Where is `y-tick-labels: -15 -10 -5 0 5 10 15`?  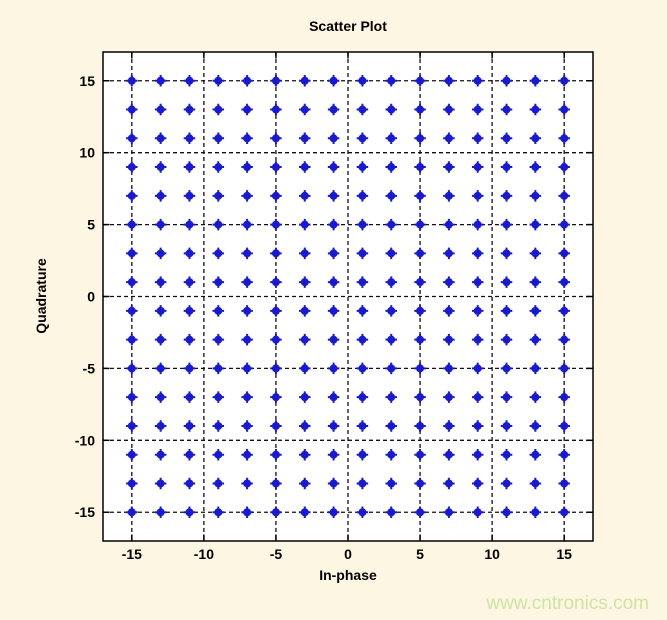
y-tick-labels: -15 -10 -5 0 5 10 15 is located at coordinates (85, 296).